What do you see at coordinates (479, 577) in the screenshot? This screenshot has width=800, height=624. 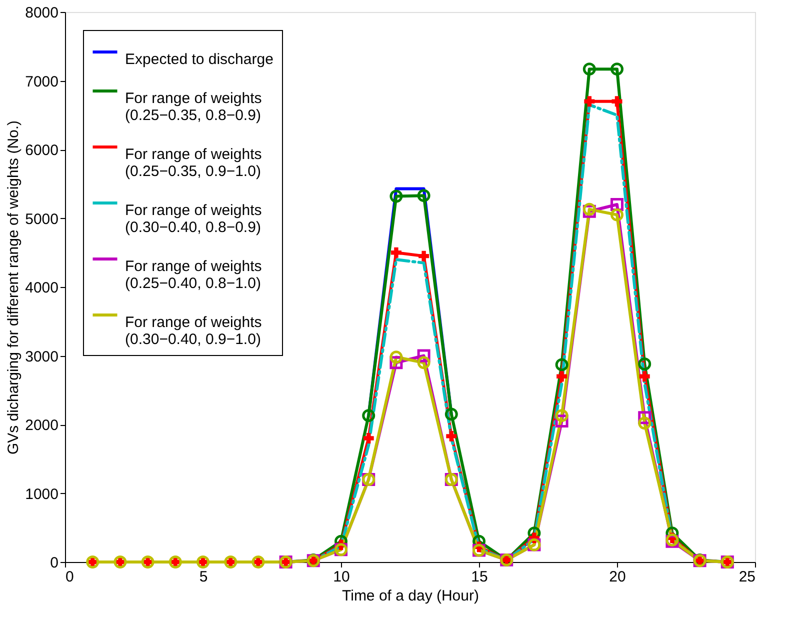 I see `x-tick-label: 15` at bounding box center [479, 577].